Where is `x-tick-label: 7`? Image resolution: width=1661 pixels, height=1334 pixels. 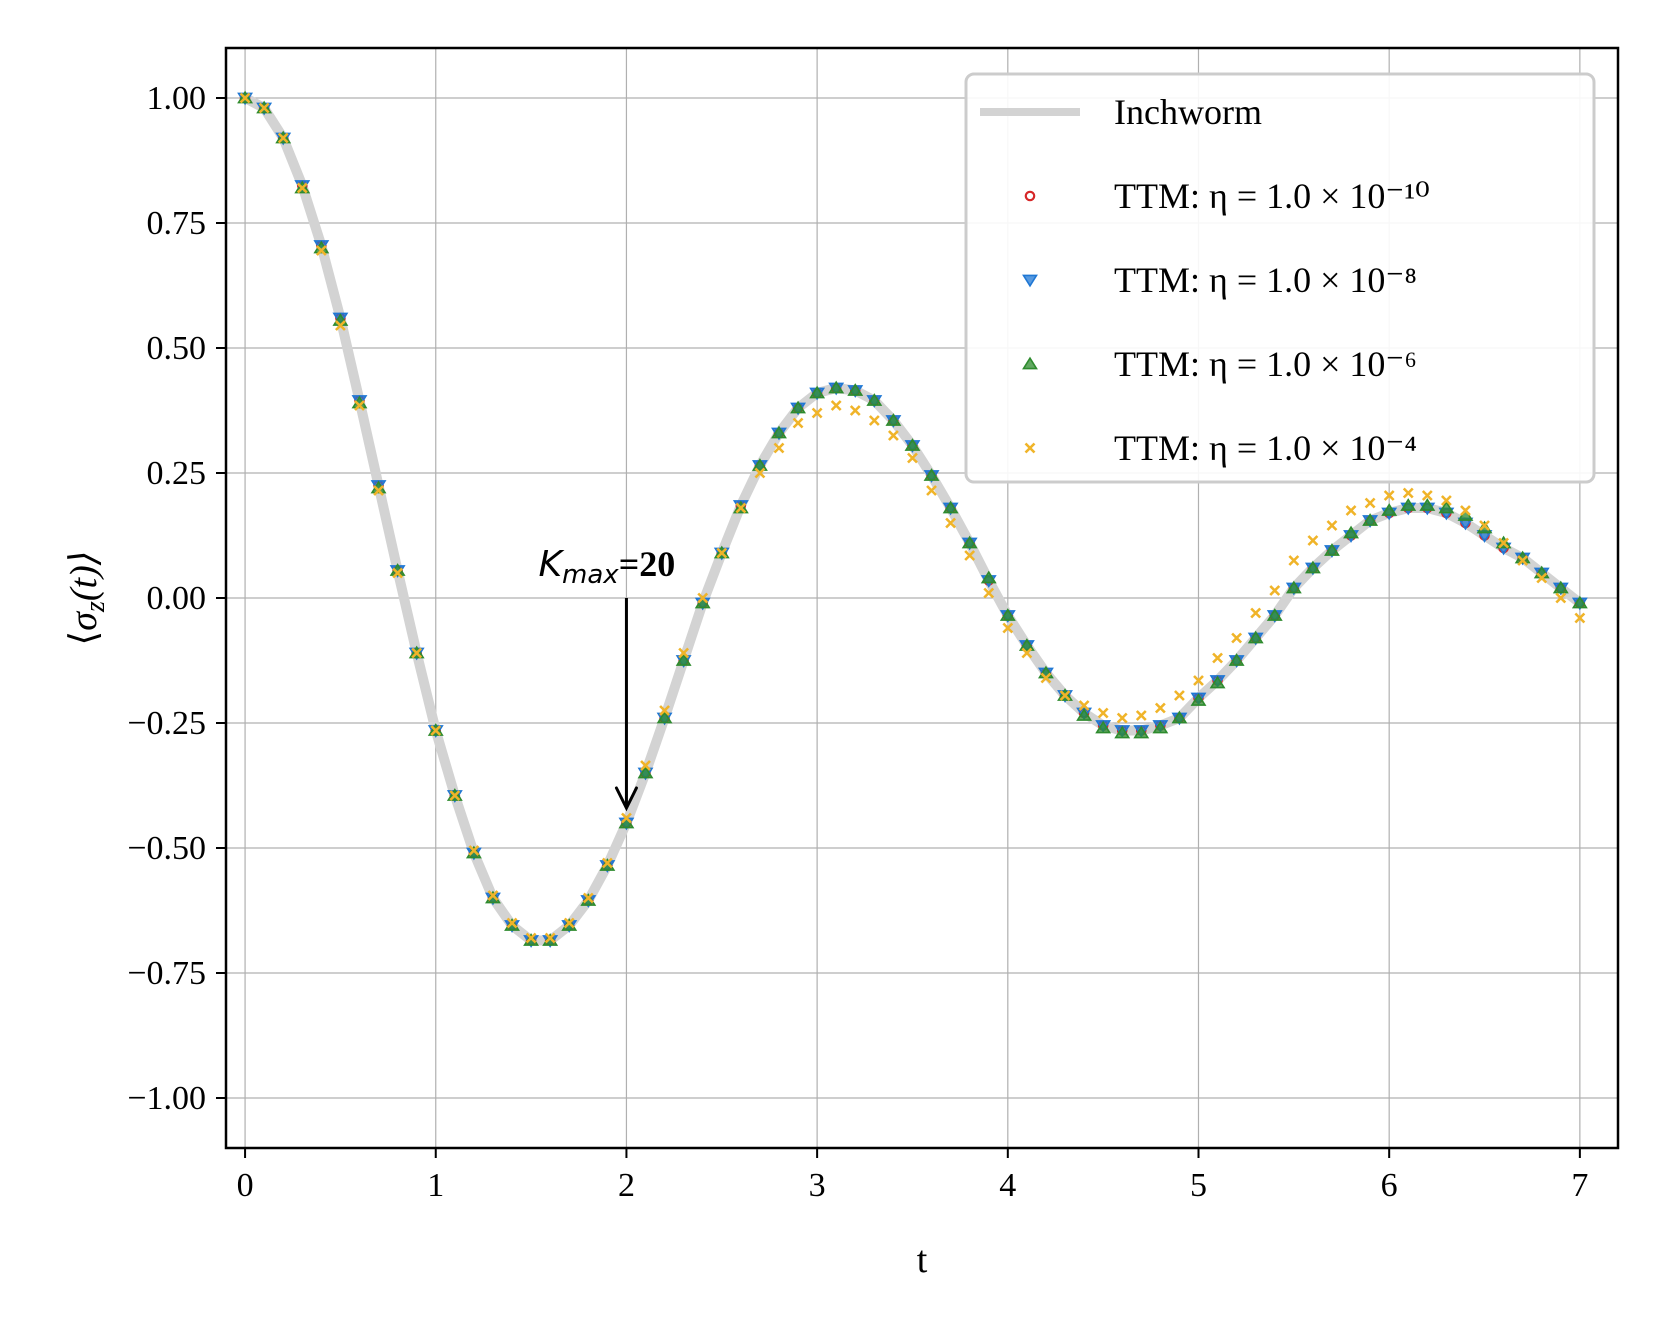
x-tick-label: 7 is located at coordinates (1579, 1185).